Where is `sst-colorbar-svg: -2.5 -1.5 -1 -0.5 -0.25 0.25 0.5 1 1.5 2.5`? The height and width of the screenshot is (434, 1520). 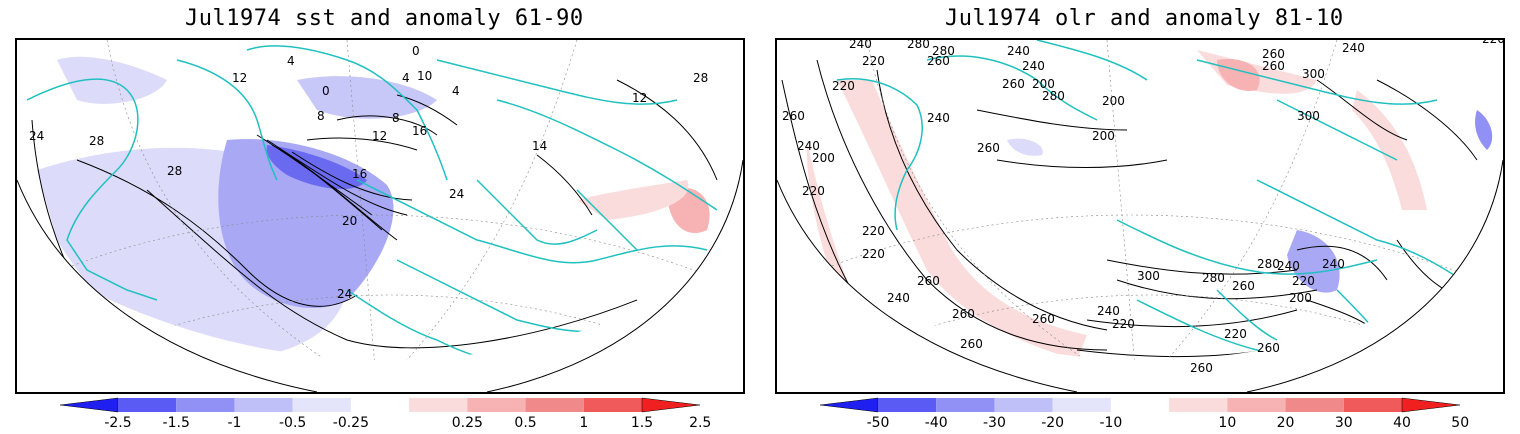
sst-colorbar-svg: -2.5 -1.5 -1 -0.5 -0.25 0.25 0.5 1 1.5 2.5 is located at coordinates (385, 414).